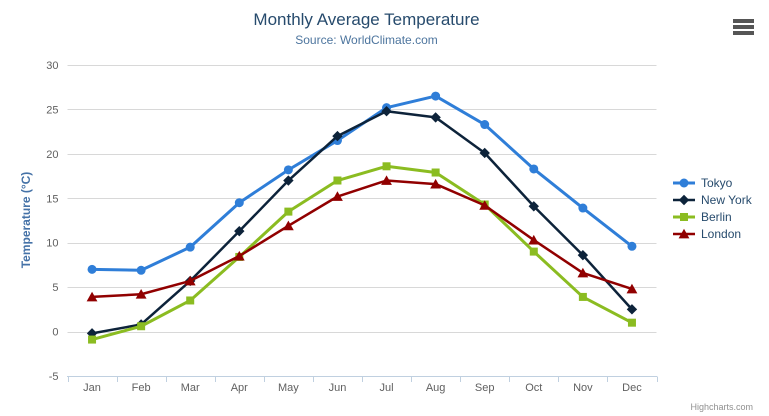 Image resolution: width=769 pixels, height=416 pixels. What do you see at coordinates (52, 66) in the screenshot?
I see `yaxis-tick-label: 30` at bounding box center [52, 66].